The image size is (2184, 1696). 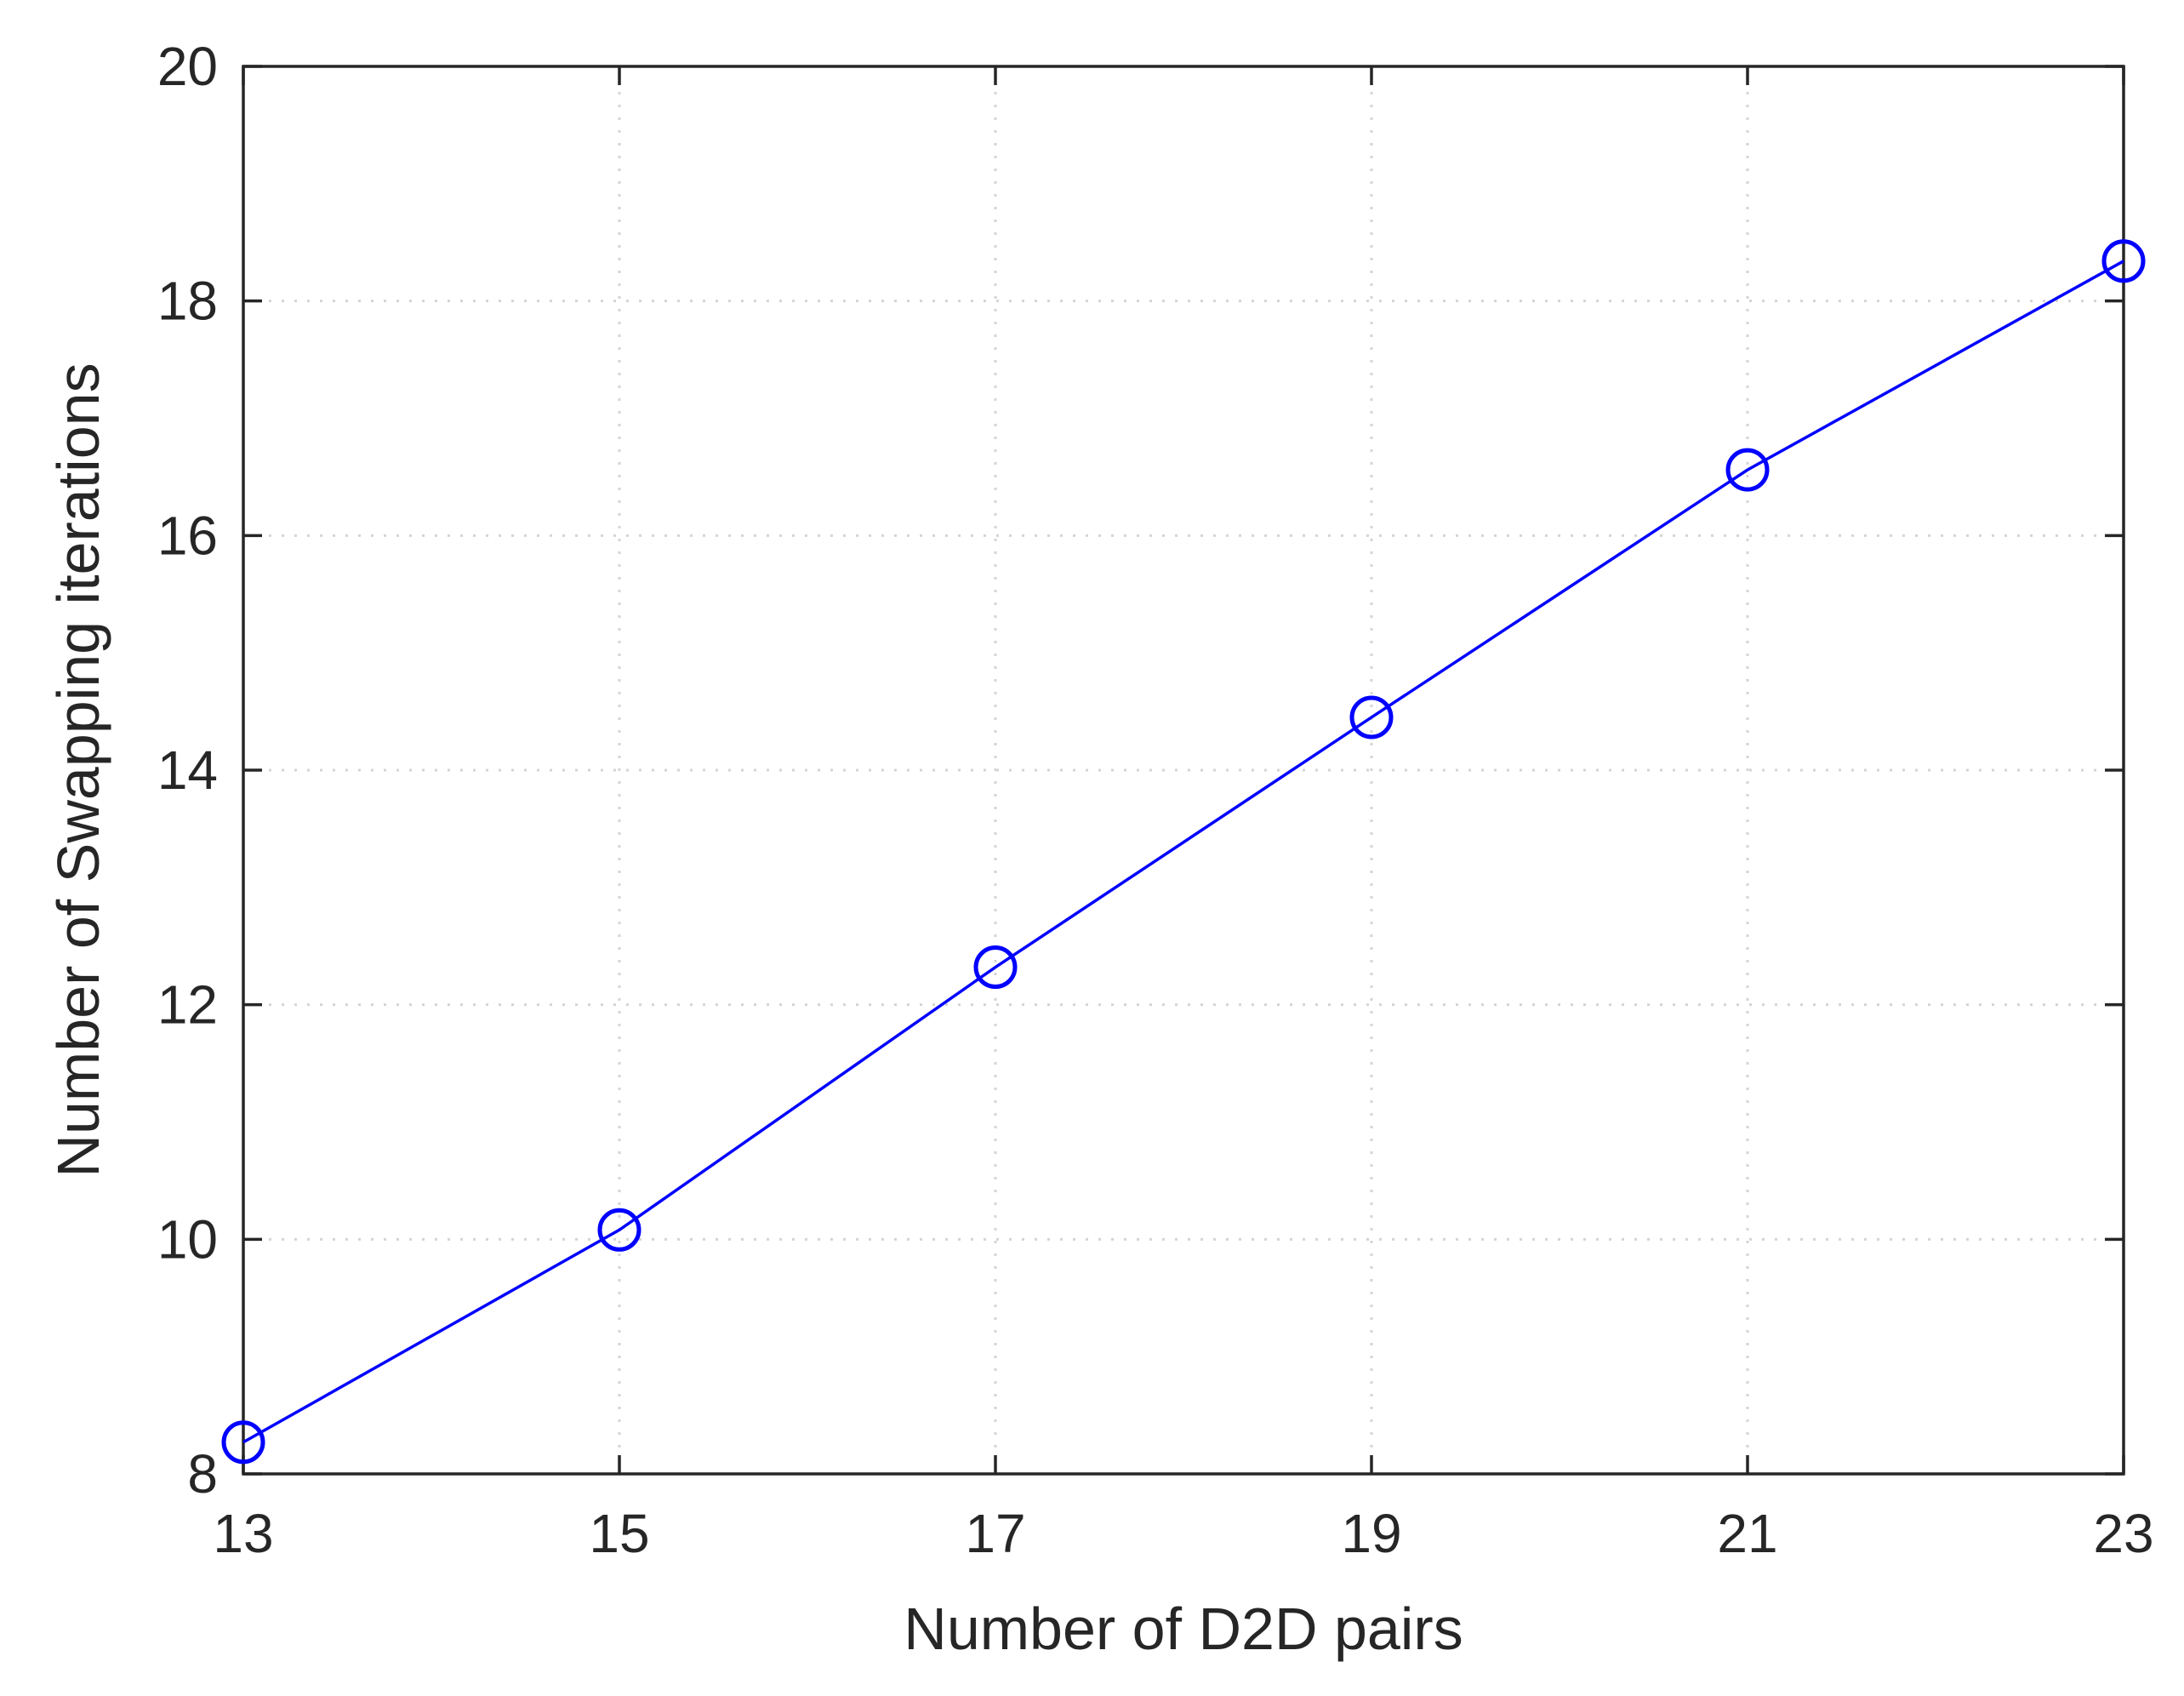 What do you see at coordinates (1183, 1629) in the screenshot?
I see `x-axis-label: Number of D2D pairs` at bounding box center [1183, 1629].